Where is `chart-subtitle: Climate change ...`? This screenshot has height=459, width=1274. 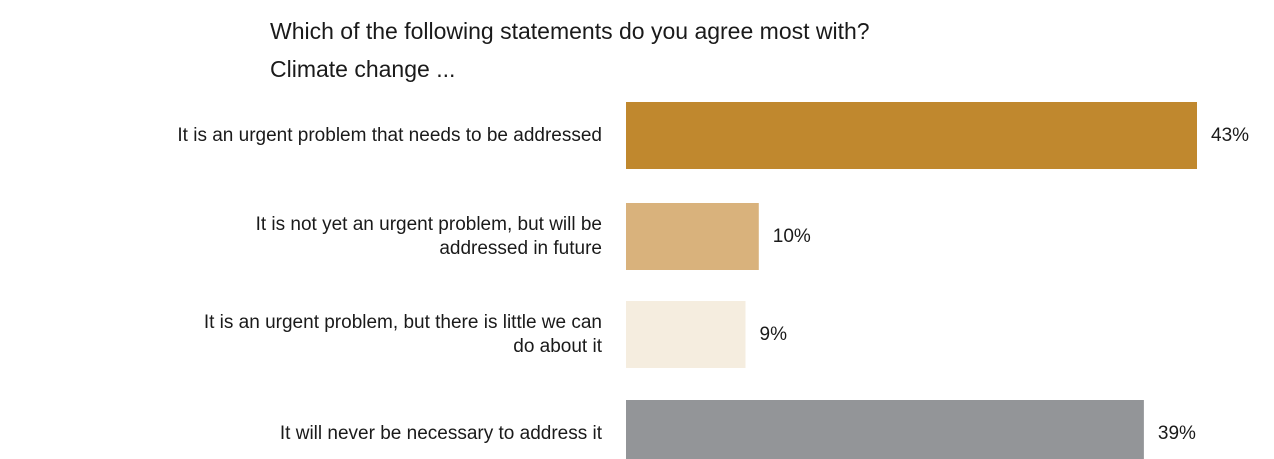
chart-subtitle: Climate change ... is located at coordinates (363, 69).